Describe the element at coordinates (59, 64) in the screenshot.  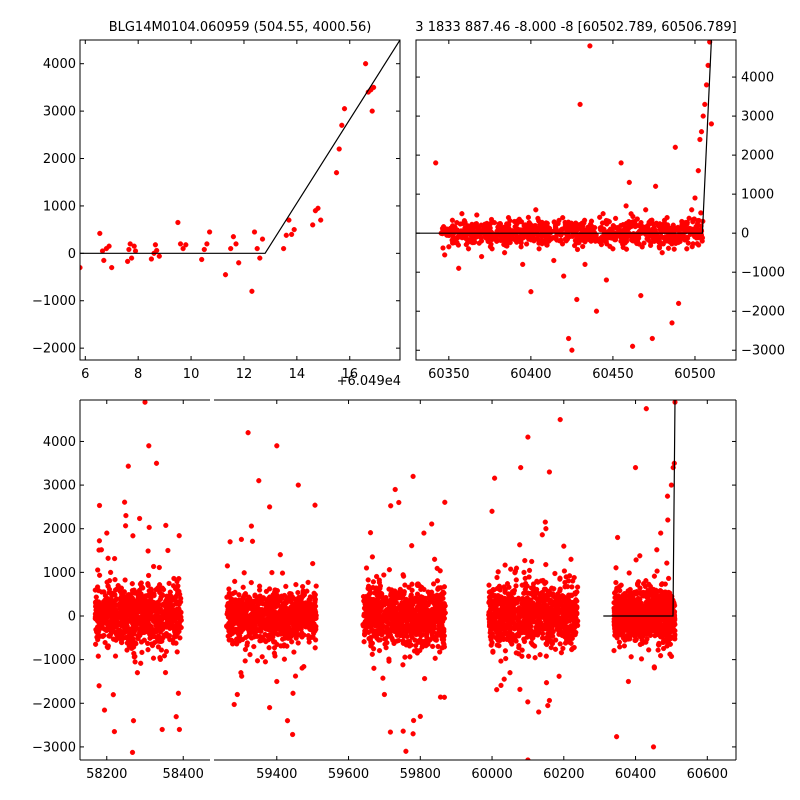
I see `top-left-ytick-label: 4000` at that location.